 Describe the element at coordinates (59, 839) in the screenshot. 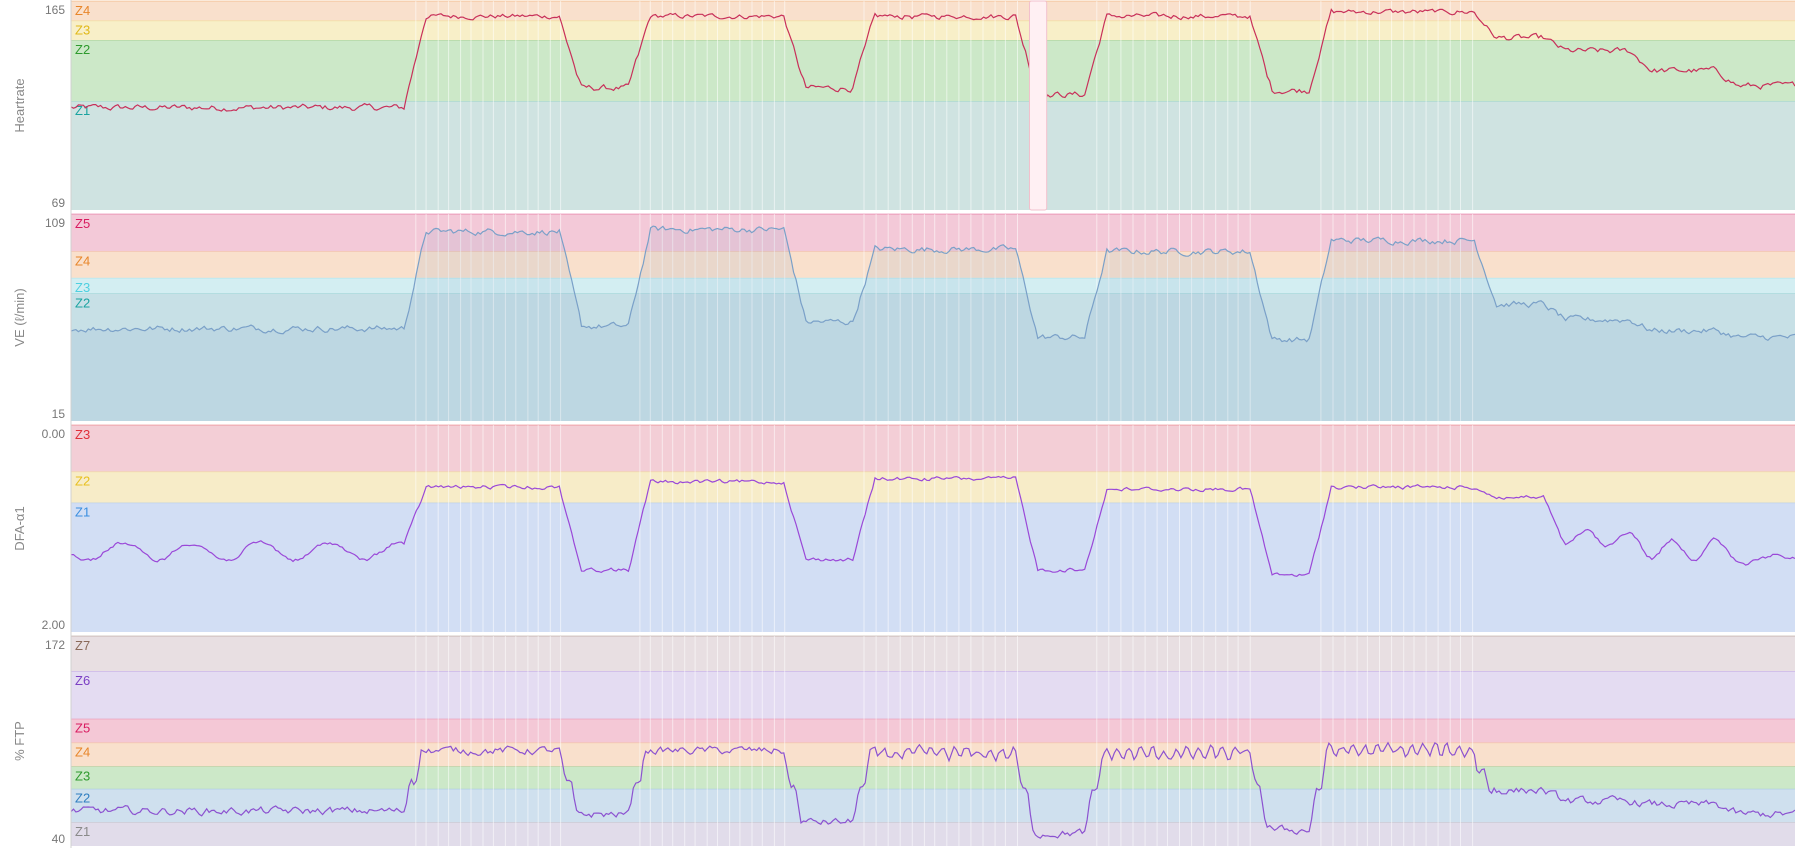

I see `y-tick-label-bottom: 40` at that location.